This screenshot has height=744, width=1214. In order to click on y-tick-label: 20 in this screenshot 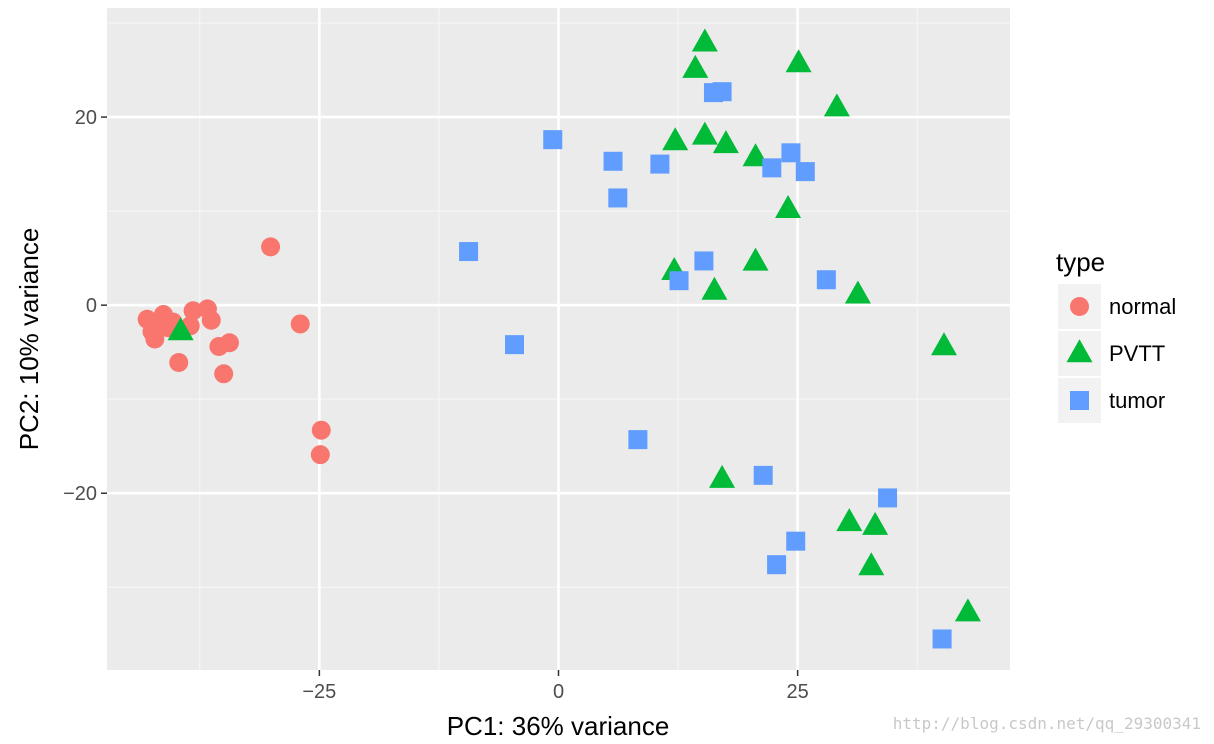, I will do `click(86, 118)`.